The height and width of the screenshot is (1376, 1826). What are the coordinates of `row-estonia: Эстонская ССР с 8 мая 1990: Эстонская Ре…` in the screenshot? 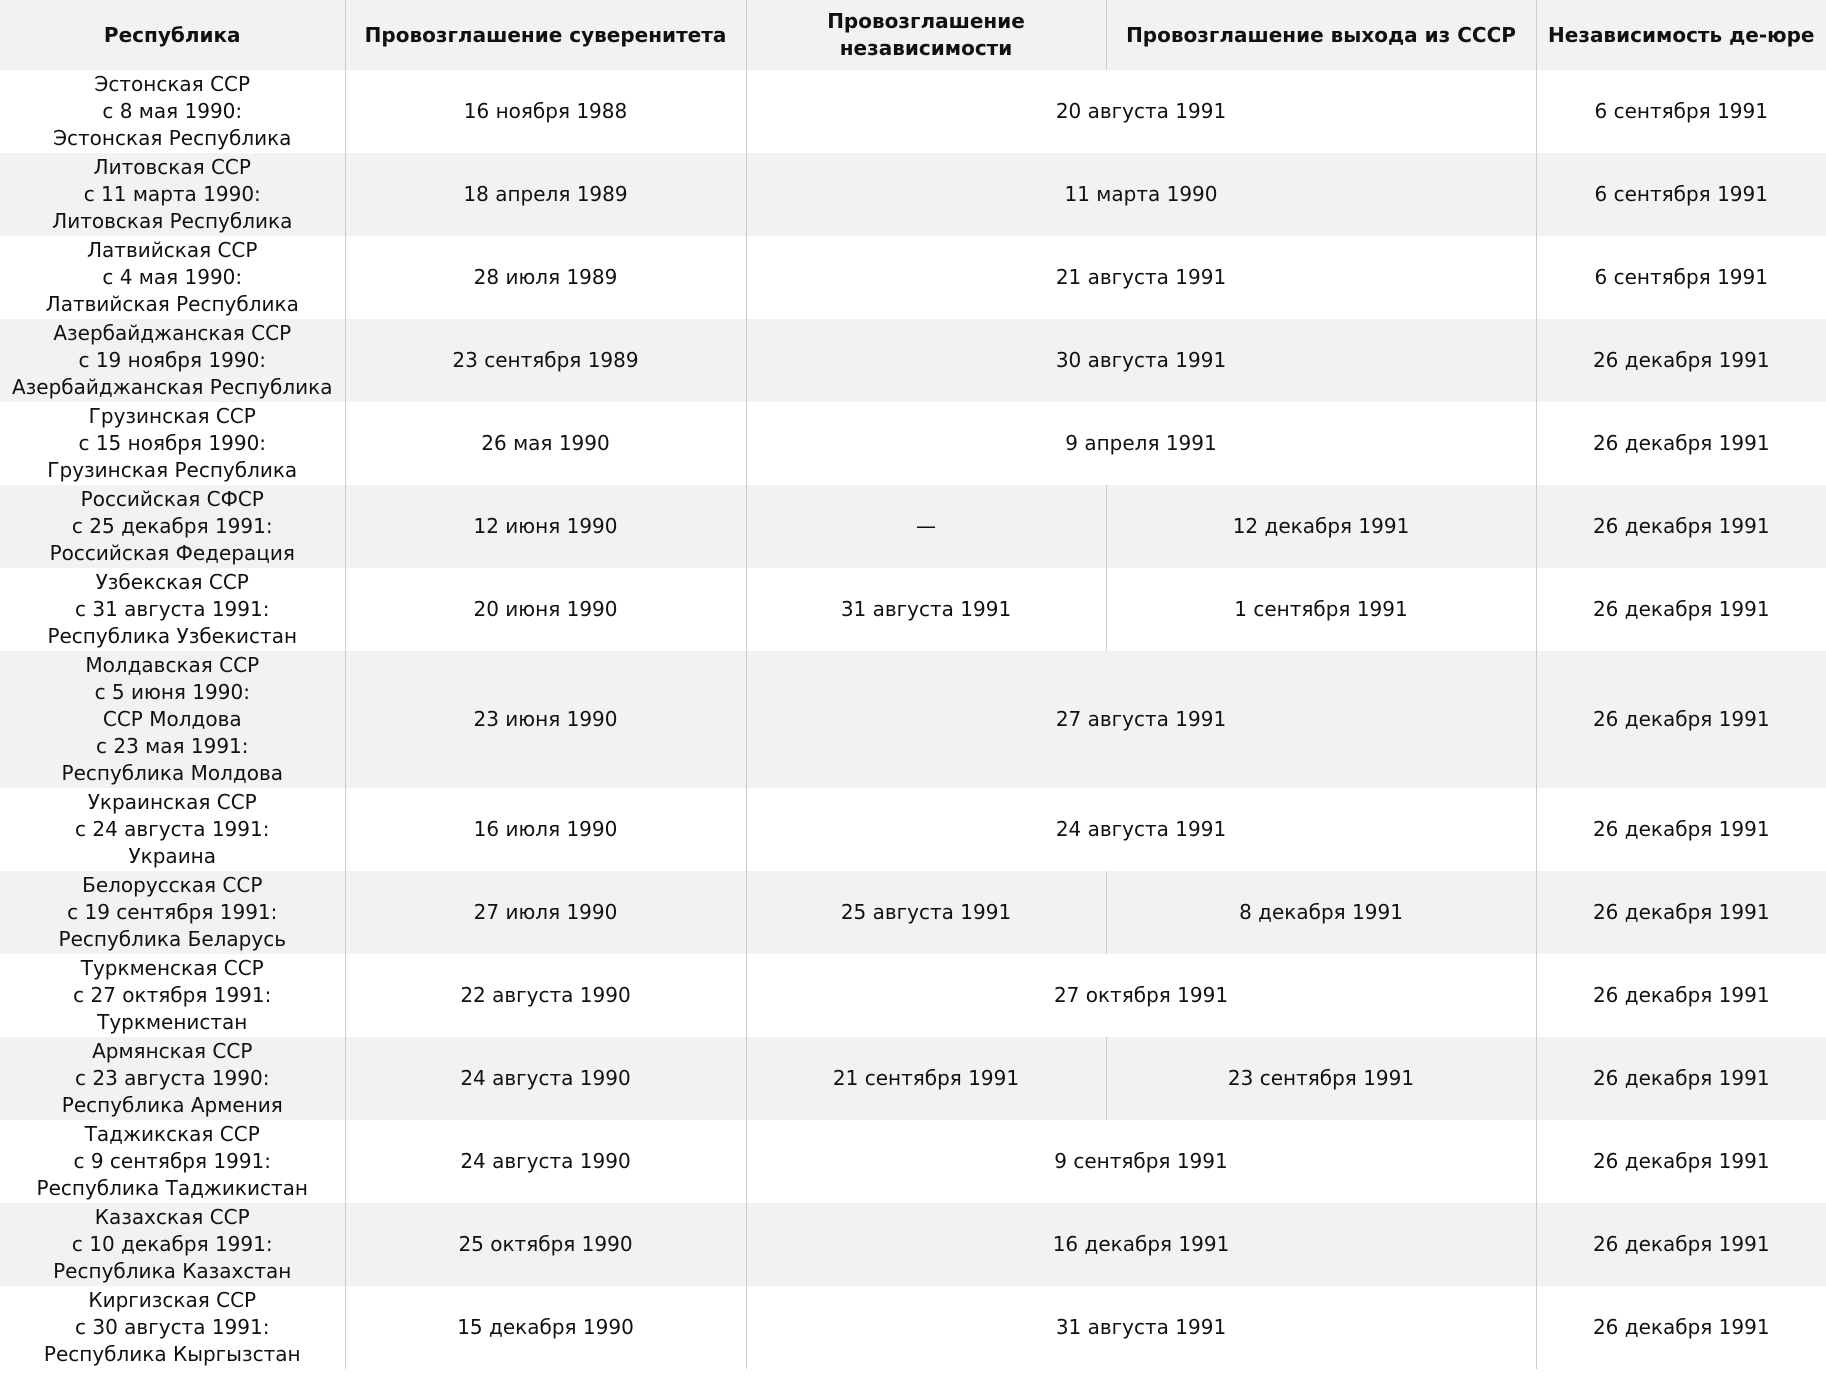 It's located at (913, 111).